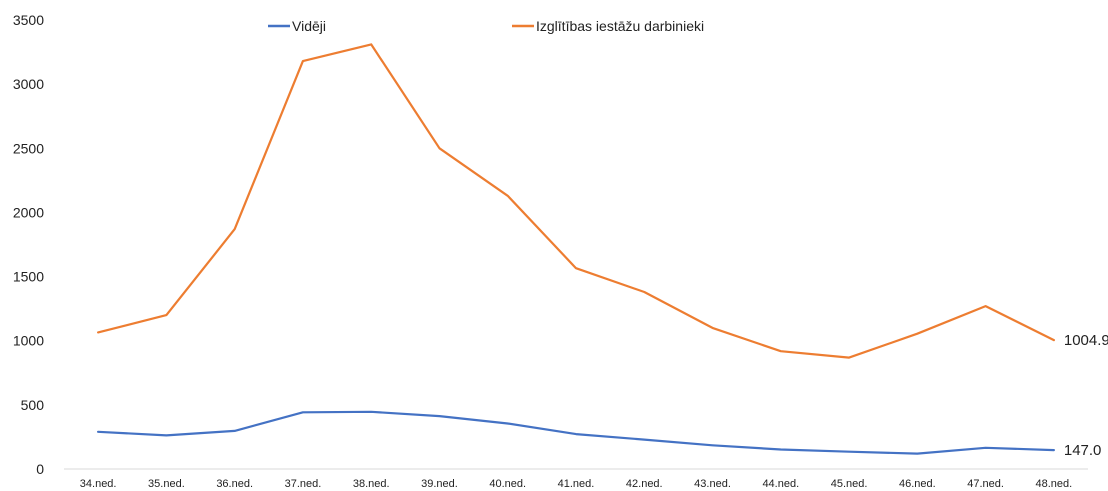  What do you see at coordinates (28, 244) in the screenshot?
I see `y-axis: 0 500 1000 1500 2000 2500 3000 3500` at bounding box center [28, 244].